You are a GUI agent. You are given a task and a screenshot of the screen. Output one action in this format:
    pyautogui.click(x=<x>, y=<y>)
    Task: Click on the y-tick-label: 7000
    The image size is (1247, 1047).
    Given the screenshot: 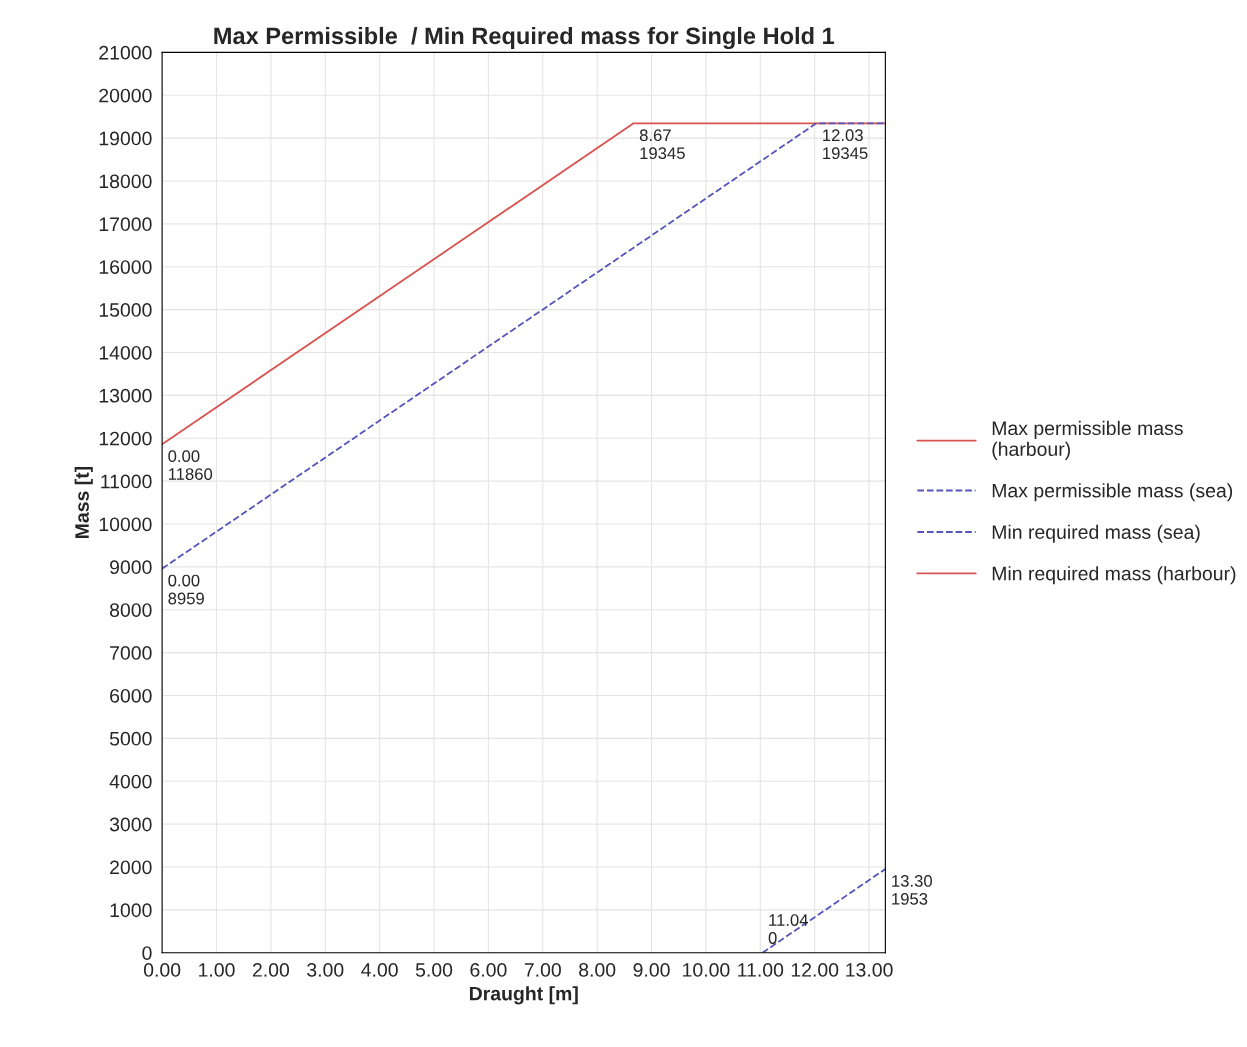 What is the action you would take?
    pyautogui.click(x=131, y=653)
    